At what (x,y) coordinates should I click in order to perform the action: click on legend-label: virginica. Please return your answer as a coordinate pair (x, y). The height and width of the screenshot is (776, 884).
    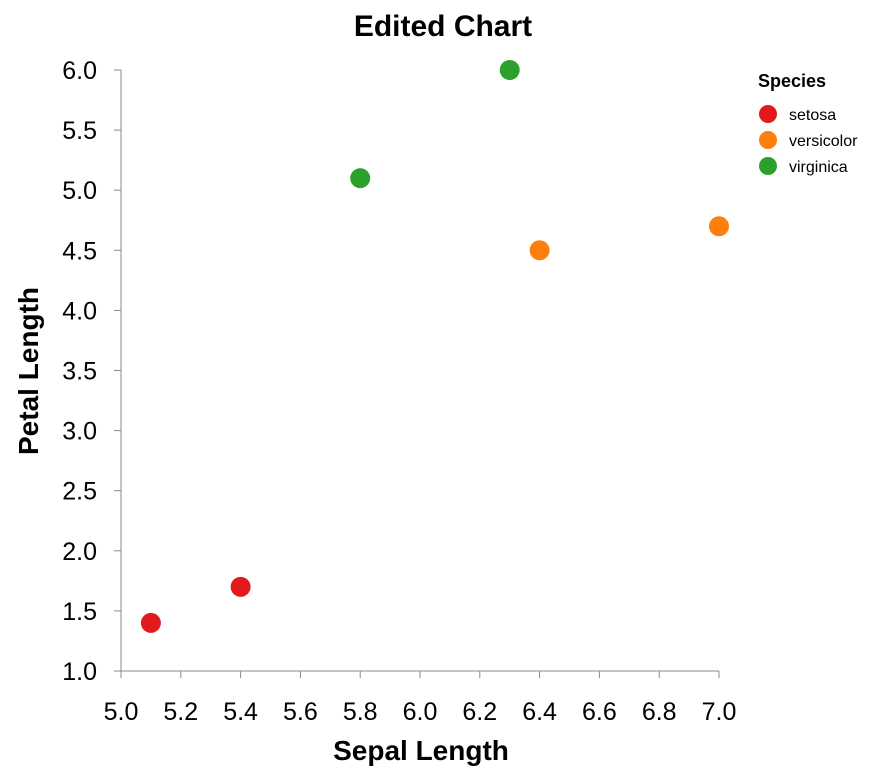
    Looking at the image, I should click on (818, 167).